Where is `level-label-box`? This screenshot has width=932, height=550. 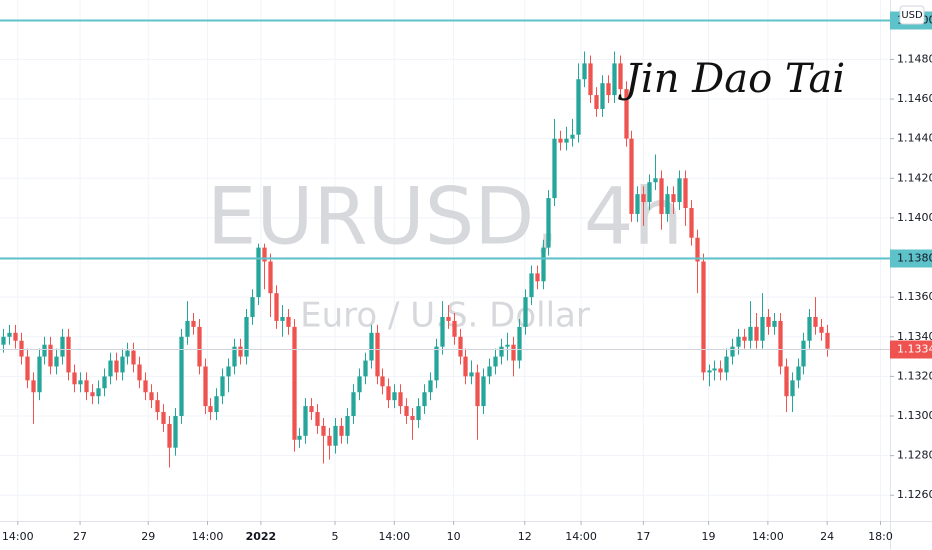 level-label-box is located at coordinates (911, 258).